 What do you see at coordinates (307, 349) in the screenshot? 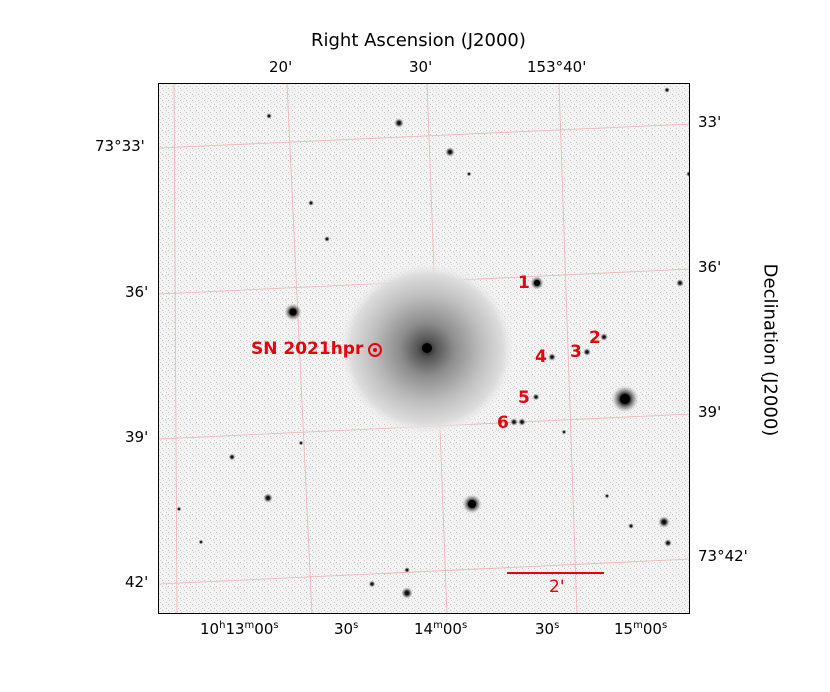
I see `supernova-label: SN 2021hpr` at bounding box center [307, 349].